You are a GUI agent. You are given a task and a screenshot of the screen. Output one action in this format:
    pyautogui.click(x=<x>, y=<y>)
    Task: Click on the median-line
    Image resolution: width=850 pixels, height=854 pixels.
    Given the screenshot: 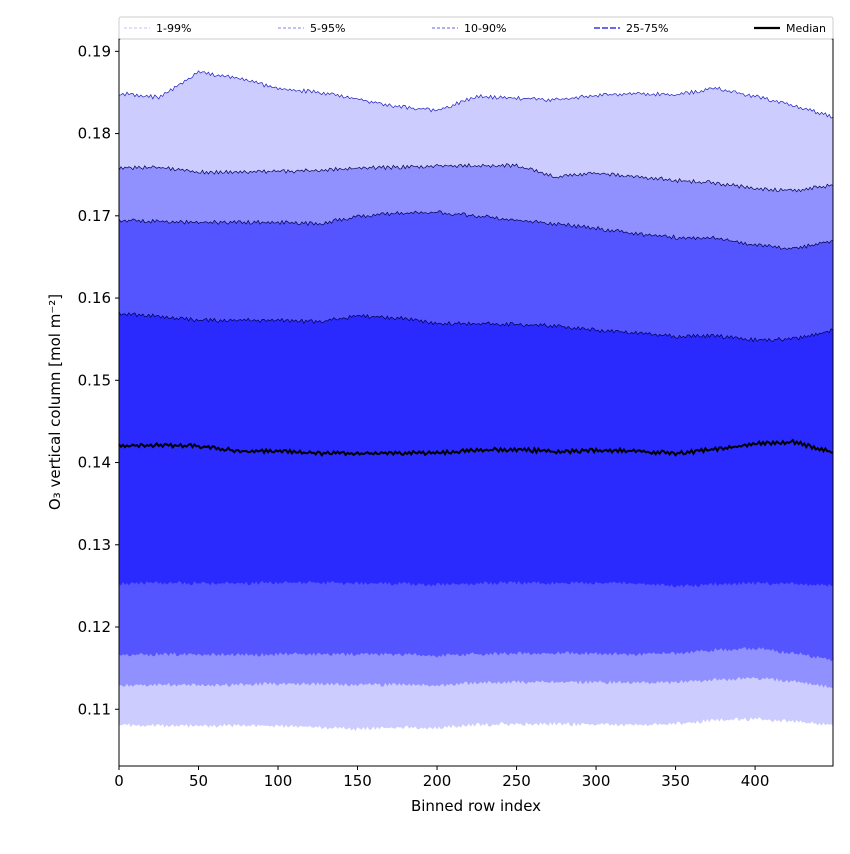 What is the action you would take?
    pyautogui.click(x=476, y=448)
    